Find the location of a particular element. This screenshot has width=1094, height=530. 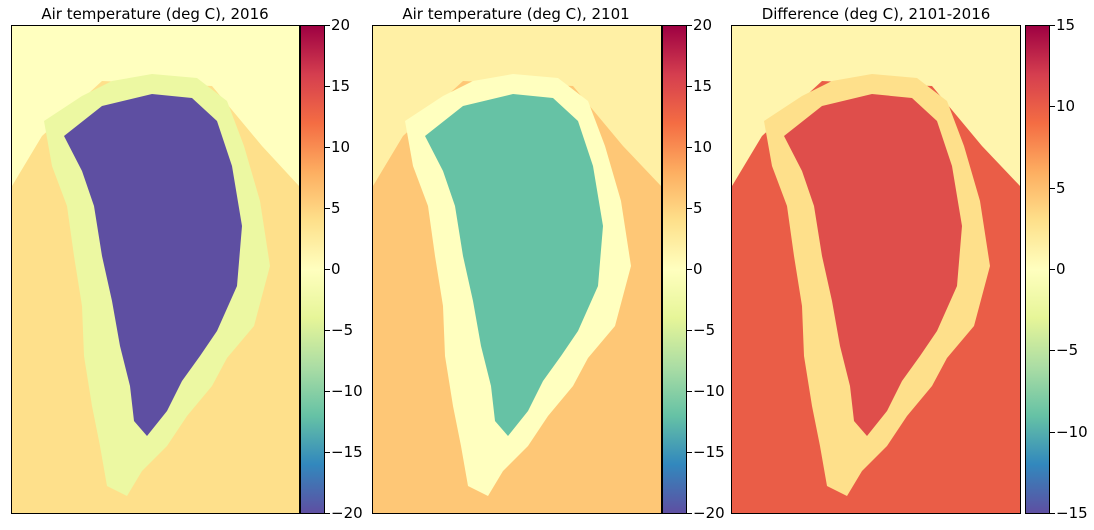

panel-title-2101: Air temperature (deg C), 2101 is located at coordinates (516, 14).